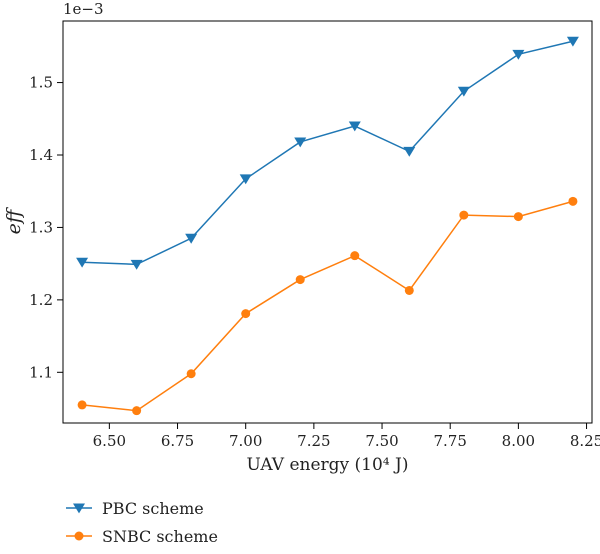 The height and width of the screenshot is (554, 600). I want to click on y-tick-label: 1.4, so click(41, 155).